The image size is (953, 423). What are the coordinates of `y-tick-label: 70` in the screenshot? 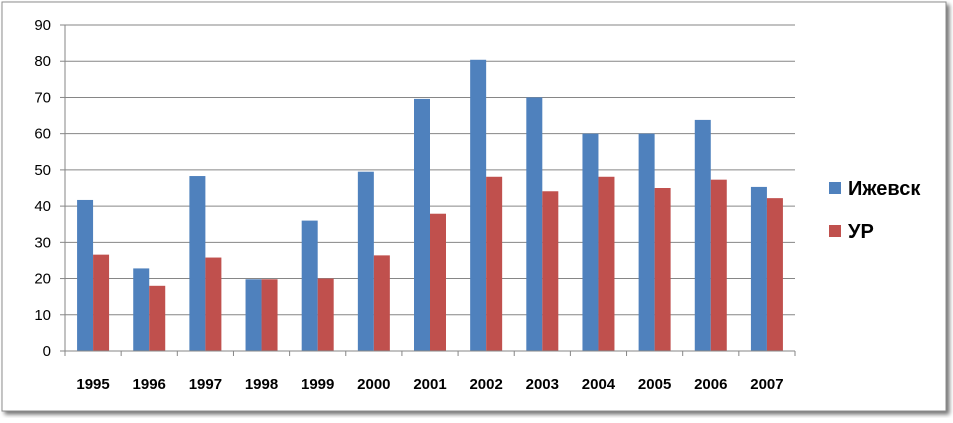 It's located at (42, 97).